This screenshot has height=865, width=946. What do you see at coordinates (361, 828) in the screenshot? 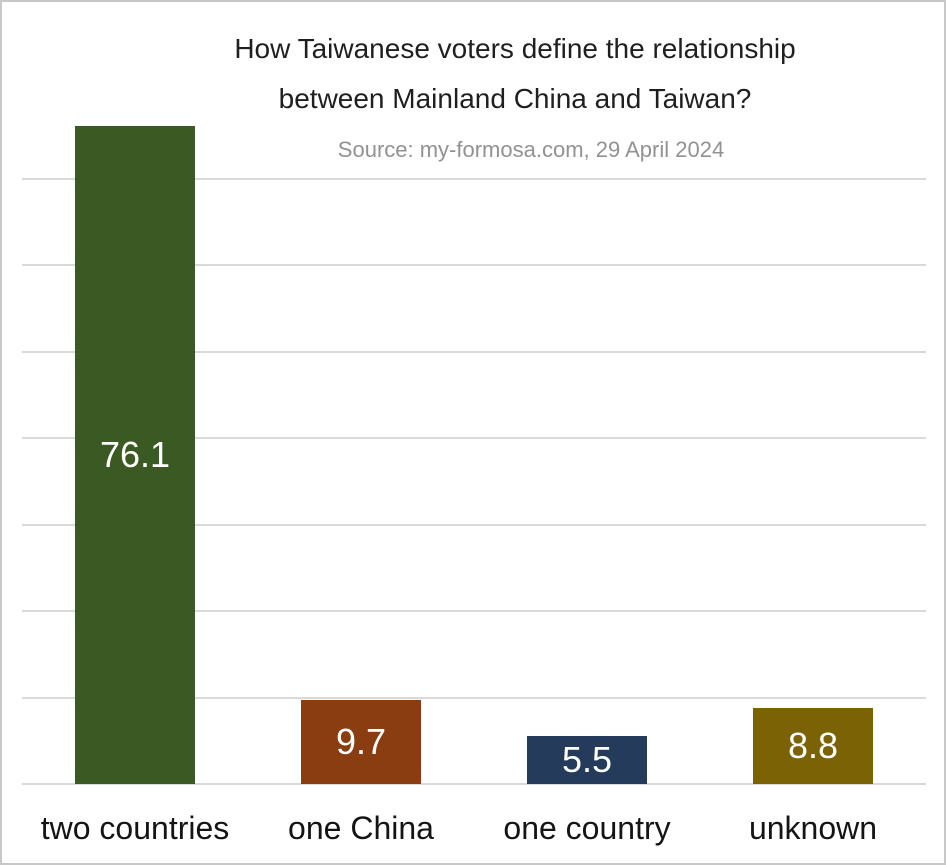
I see `x-axis-label-one-china: one China` at bounding box center [361, 828].